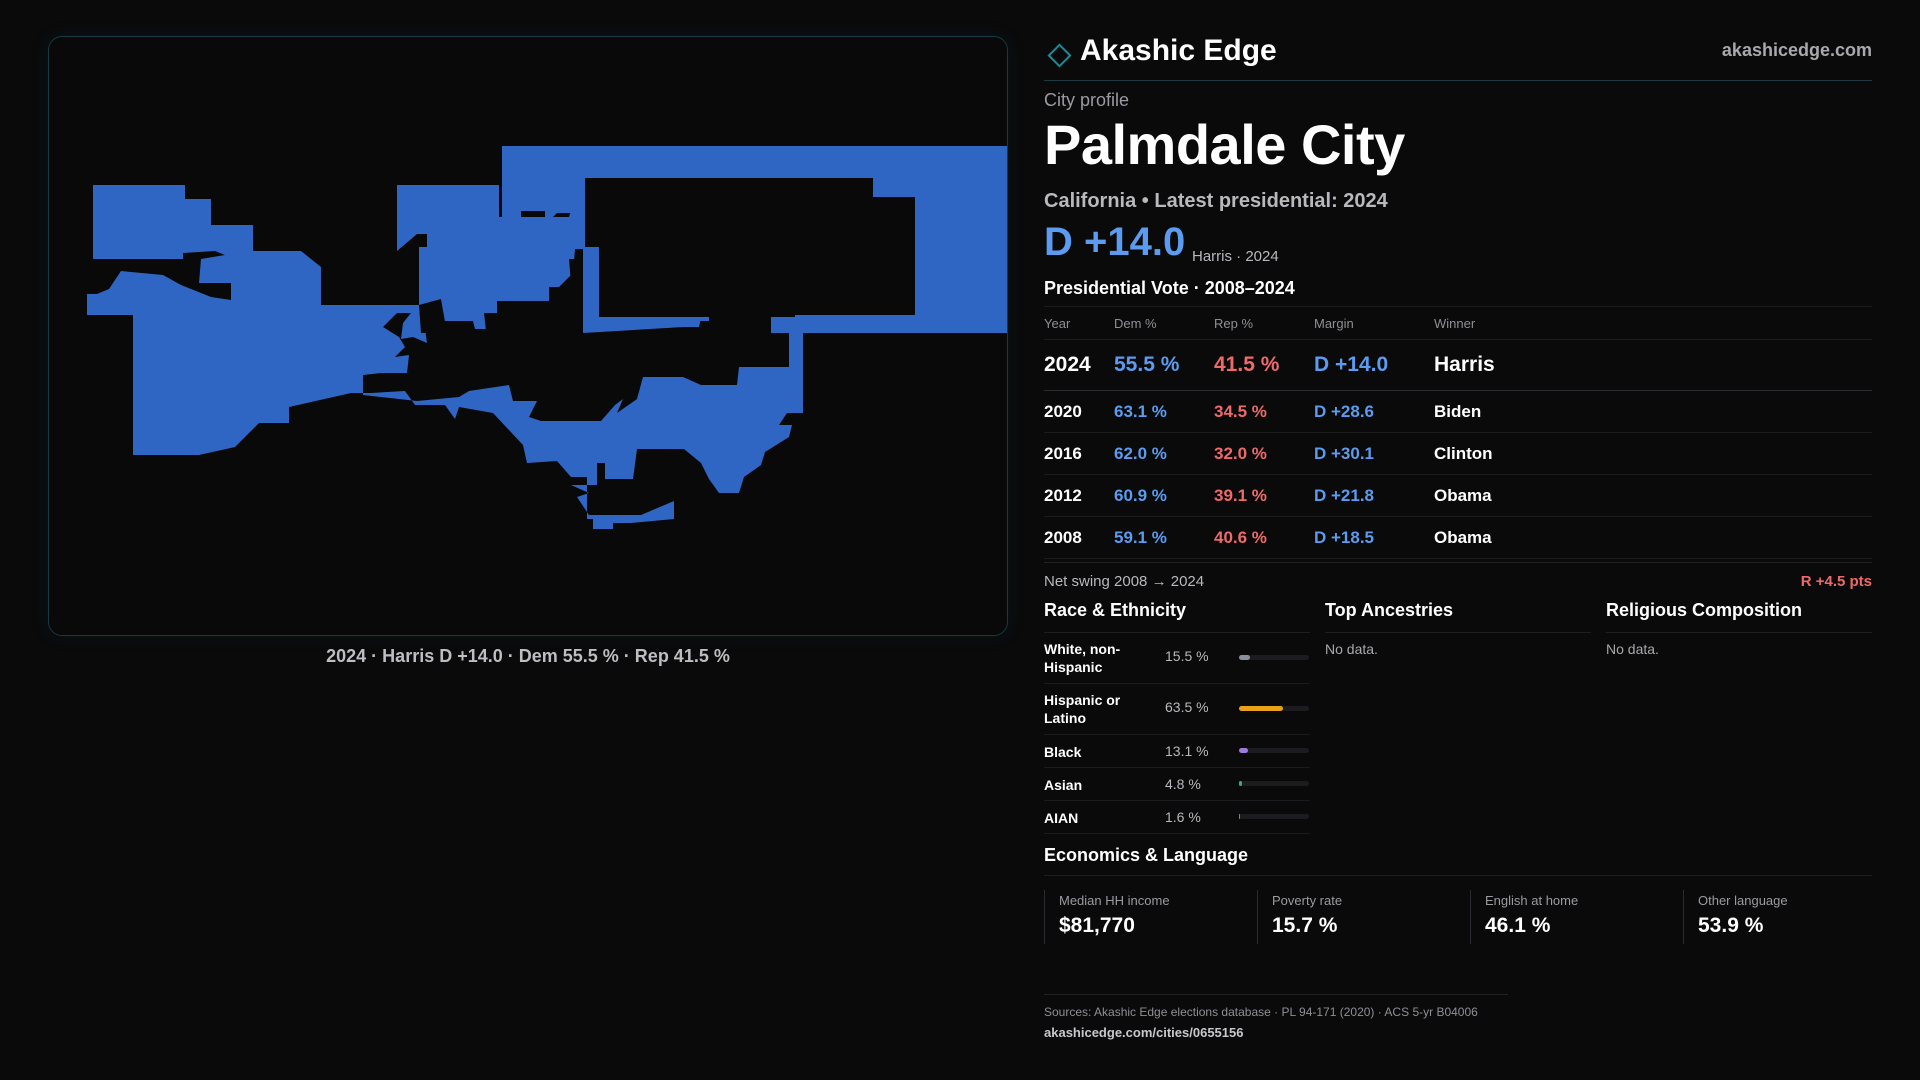 This screenshot has height=1080, width=1920. What do you see at coordinates (1124, 581) in the screenshot?
I see `net-swing-label: Net swing 2008 → 2024` at bounding box center [1124, 581].